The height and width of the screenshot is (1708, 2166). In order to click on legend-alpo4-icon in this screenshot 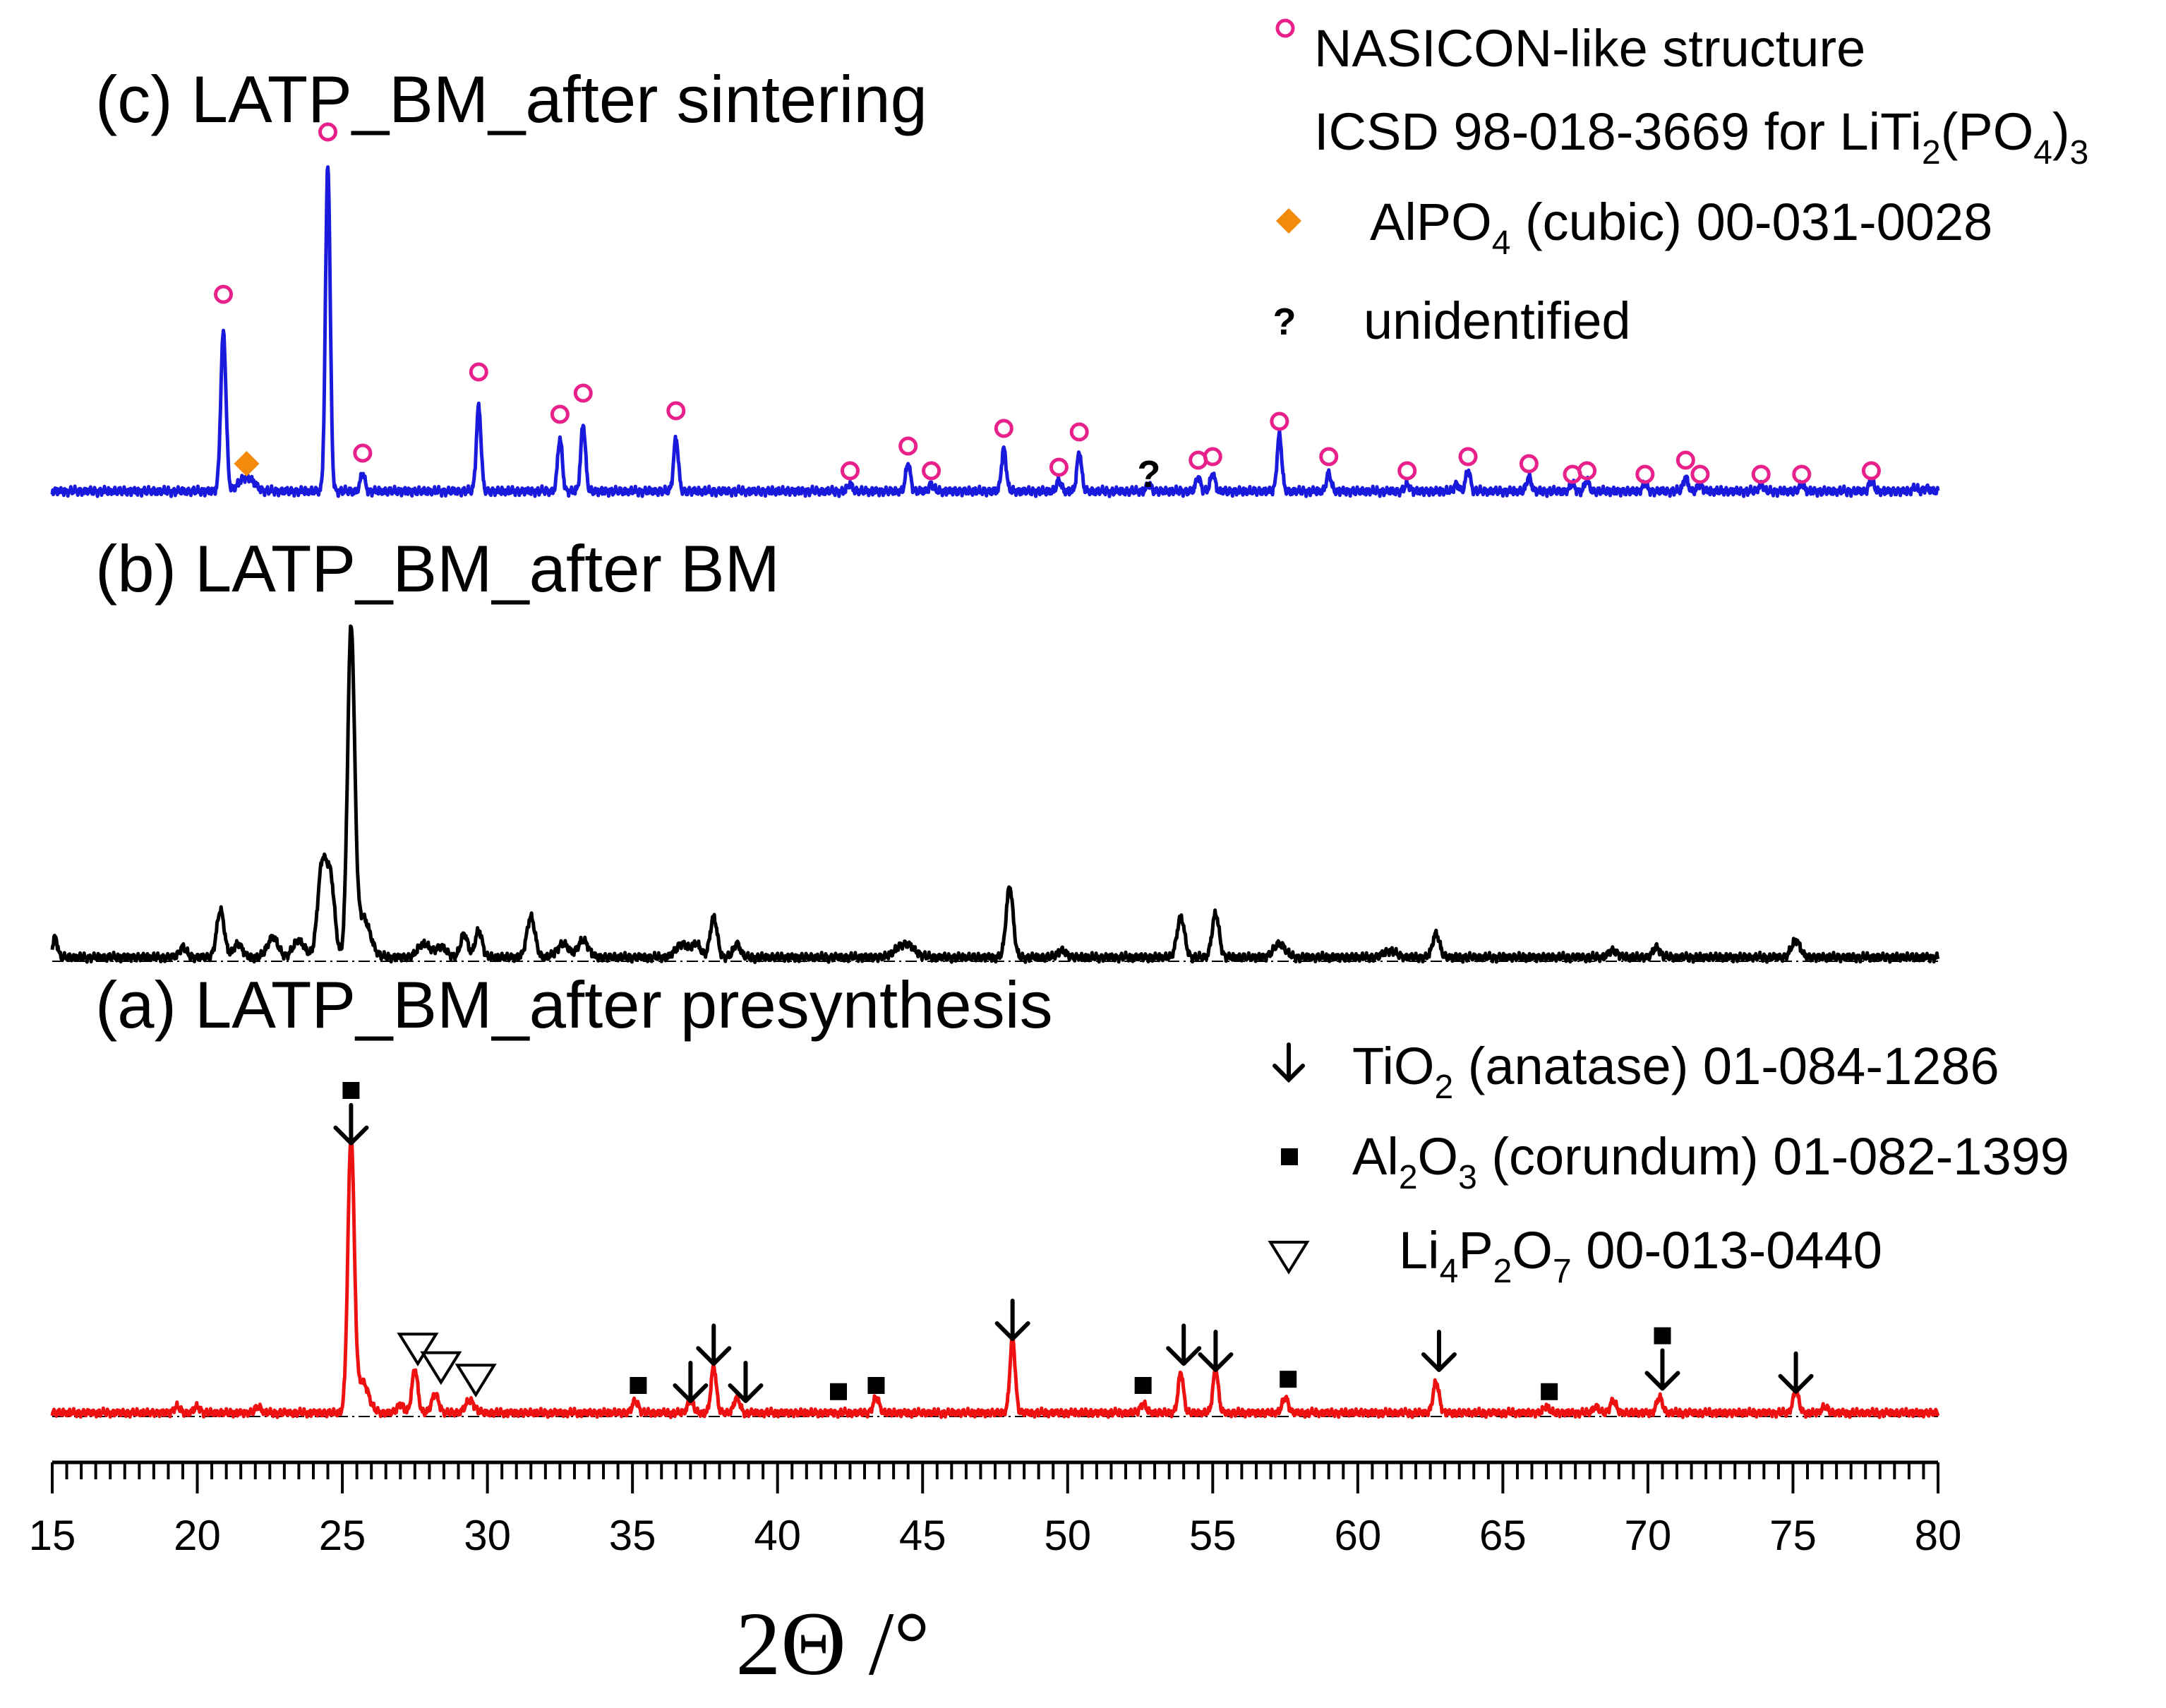, I will do `click(1288, 221)`.